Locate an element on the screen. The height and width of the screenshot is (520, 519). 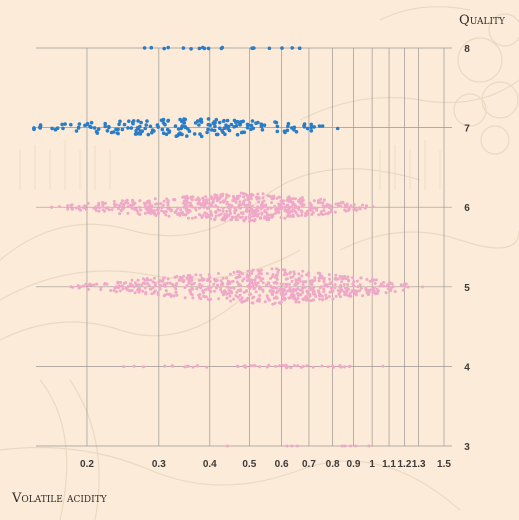
y-tick-label: 5 is located at coordinates (467, 288).